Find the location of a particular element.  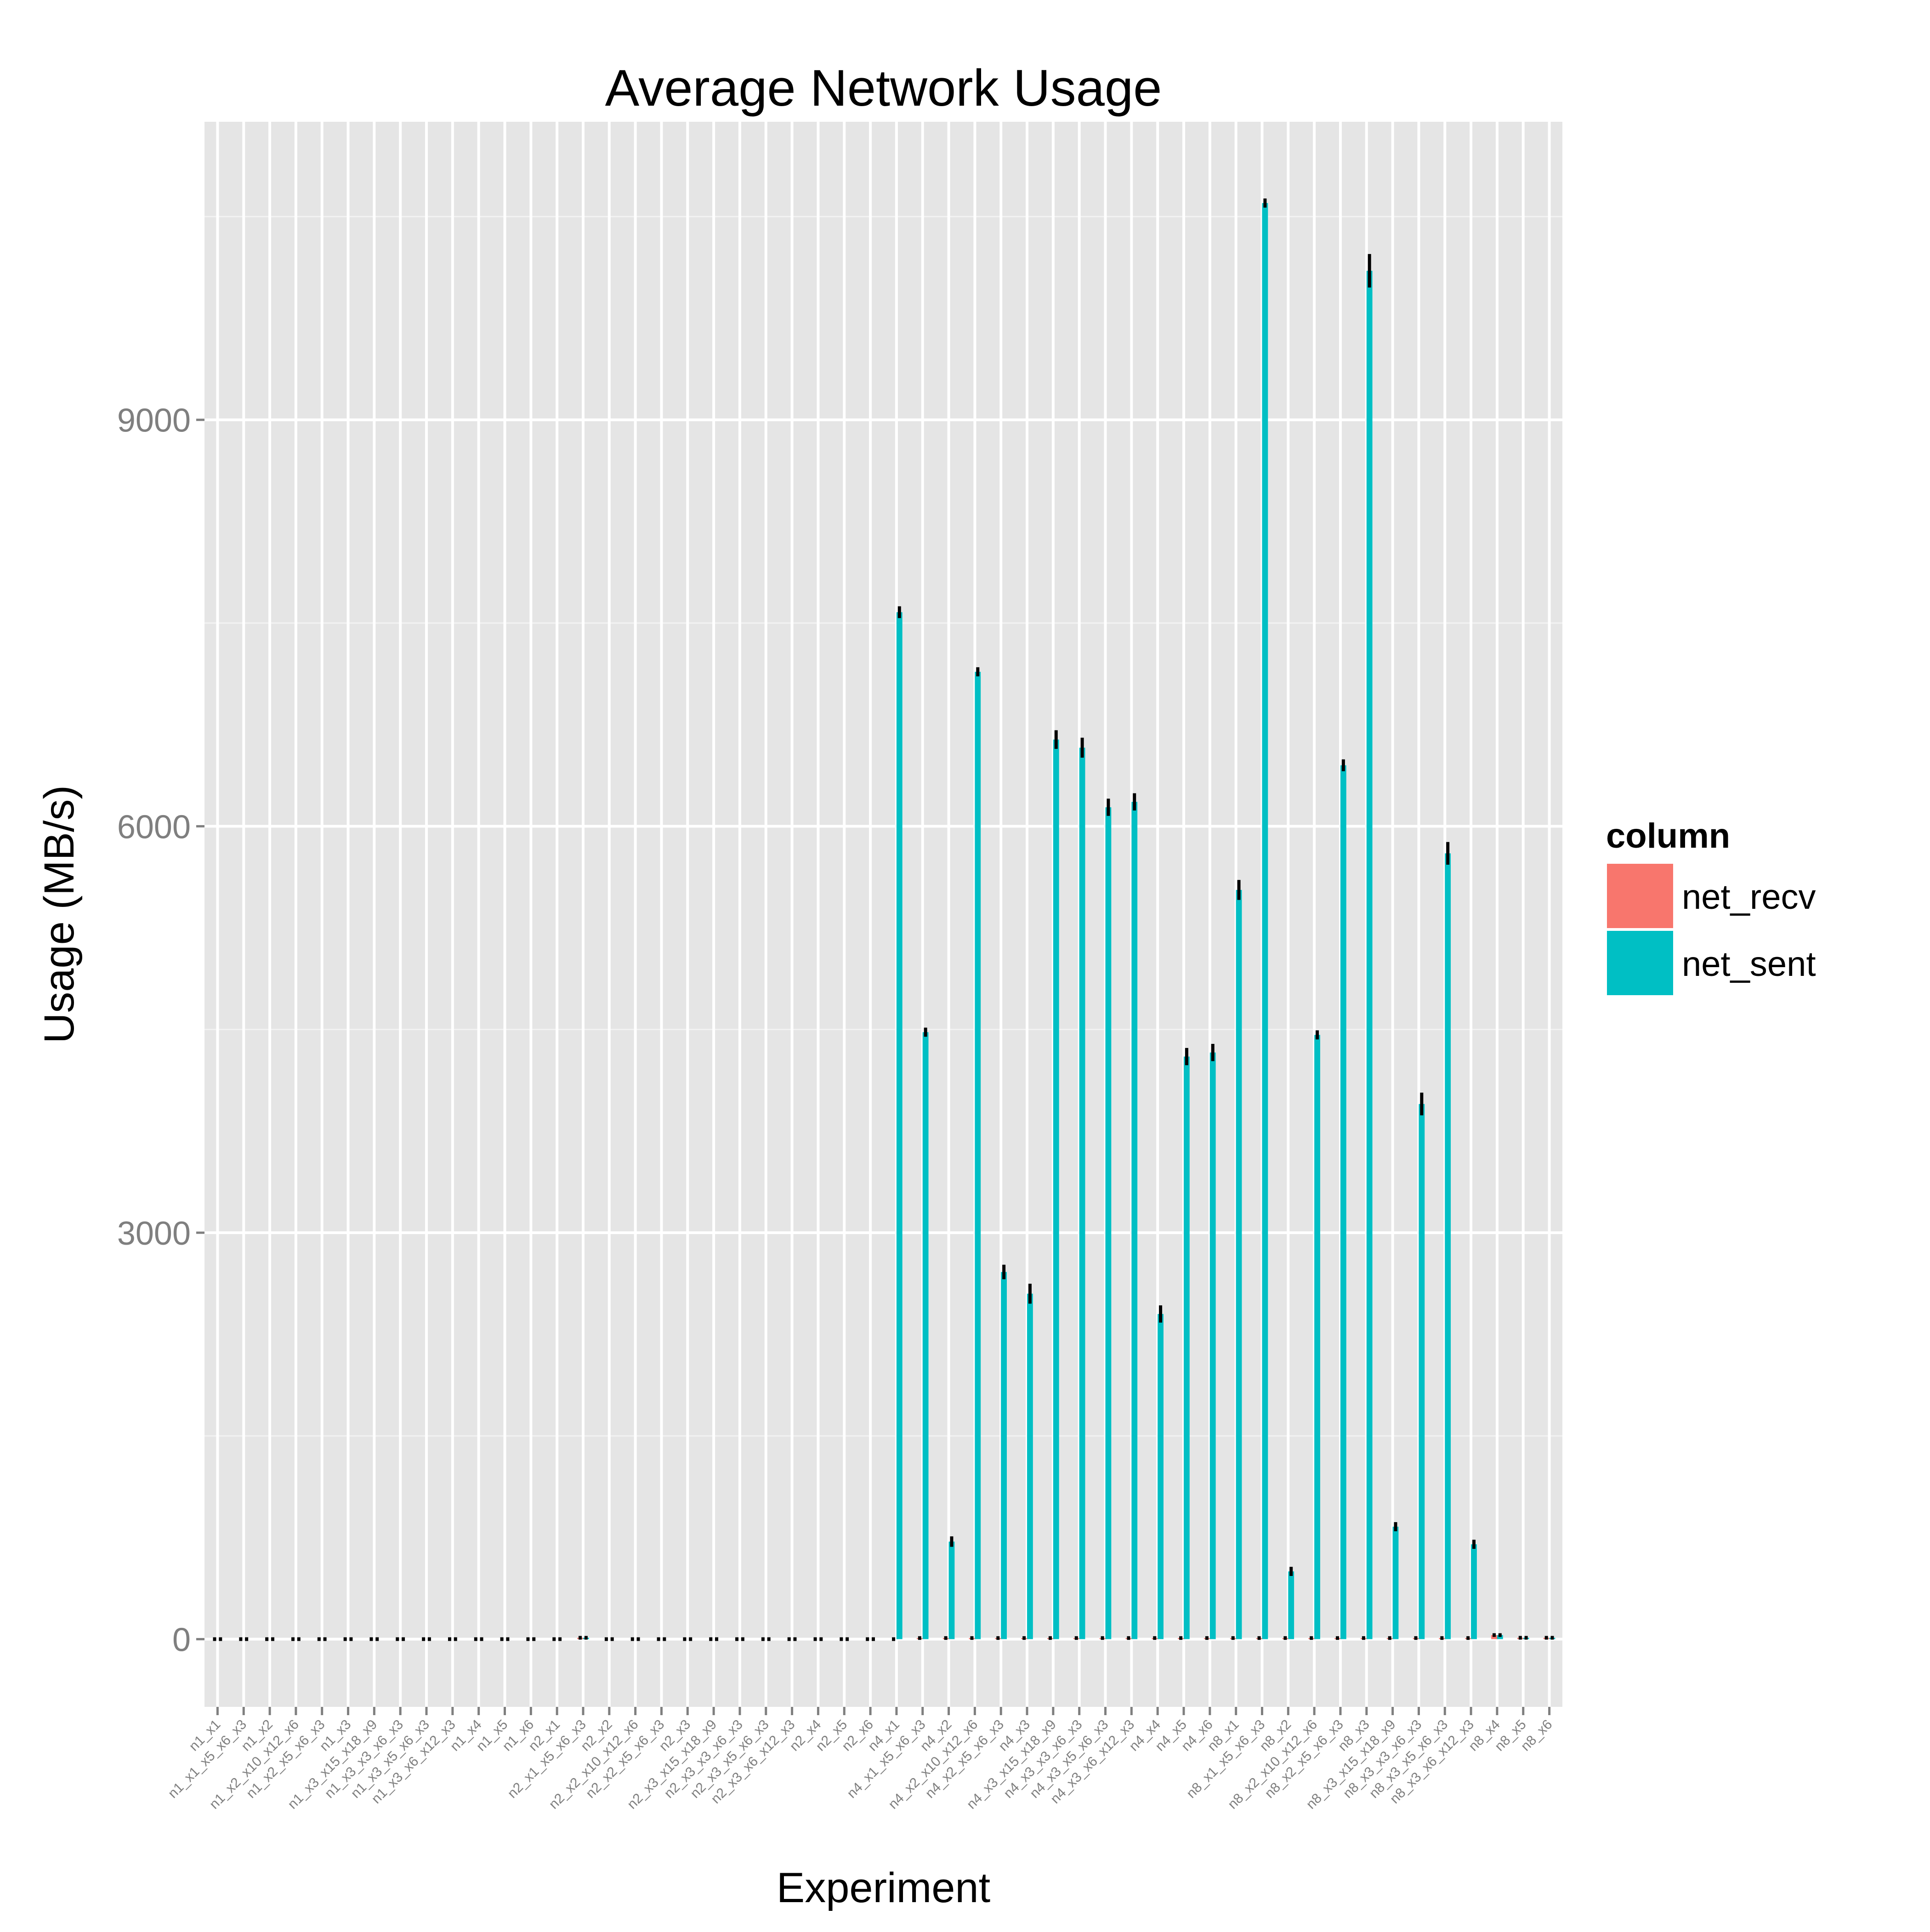

y-axis-label: Usage (MB/s) is located at coordinates (59, 914).